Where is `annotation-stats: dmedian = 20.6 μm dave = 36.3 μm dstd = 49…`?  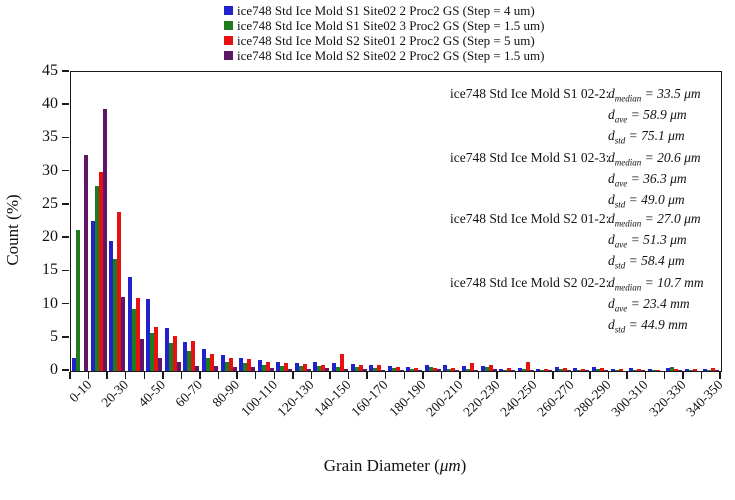
annotation-stats: dmedian = 20.6 μm dave = 36.3 μm dstd = 49… is located at coordinates (654, 182).